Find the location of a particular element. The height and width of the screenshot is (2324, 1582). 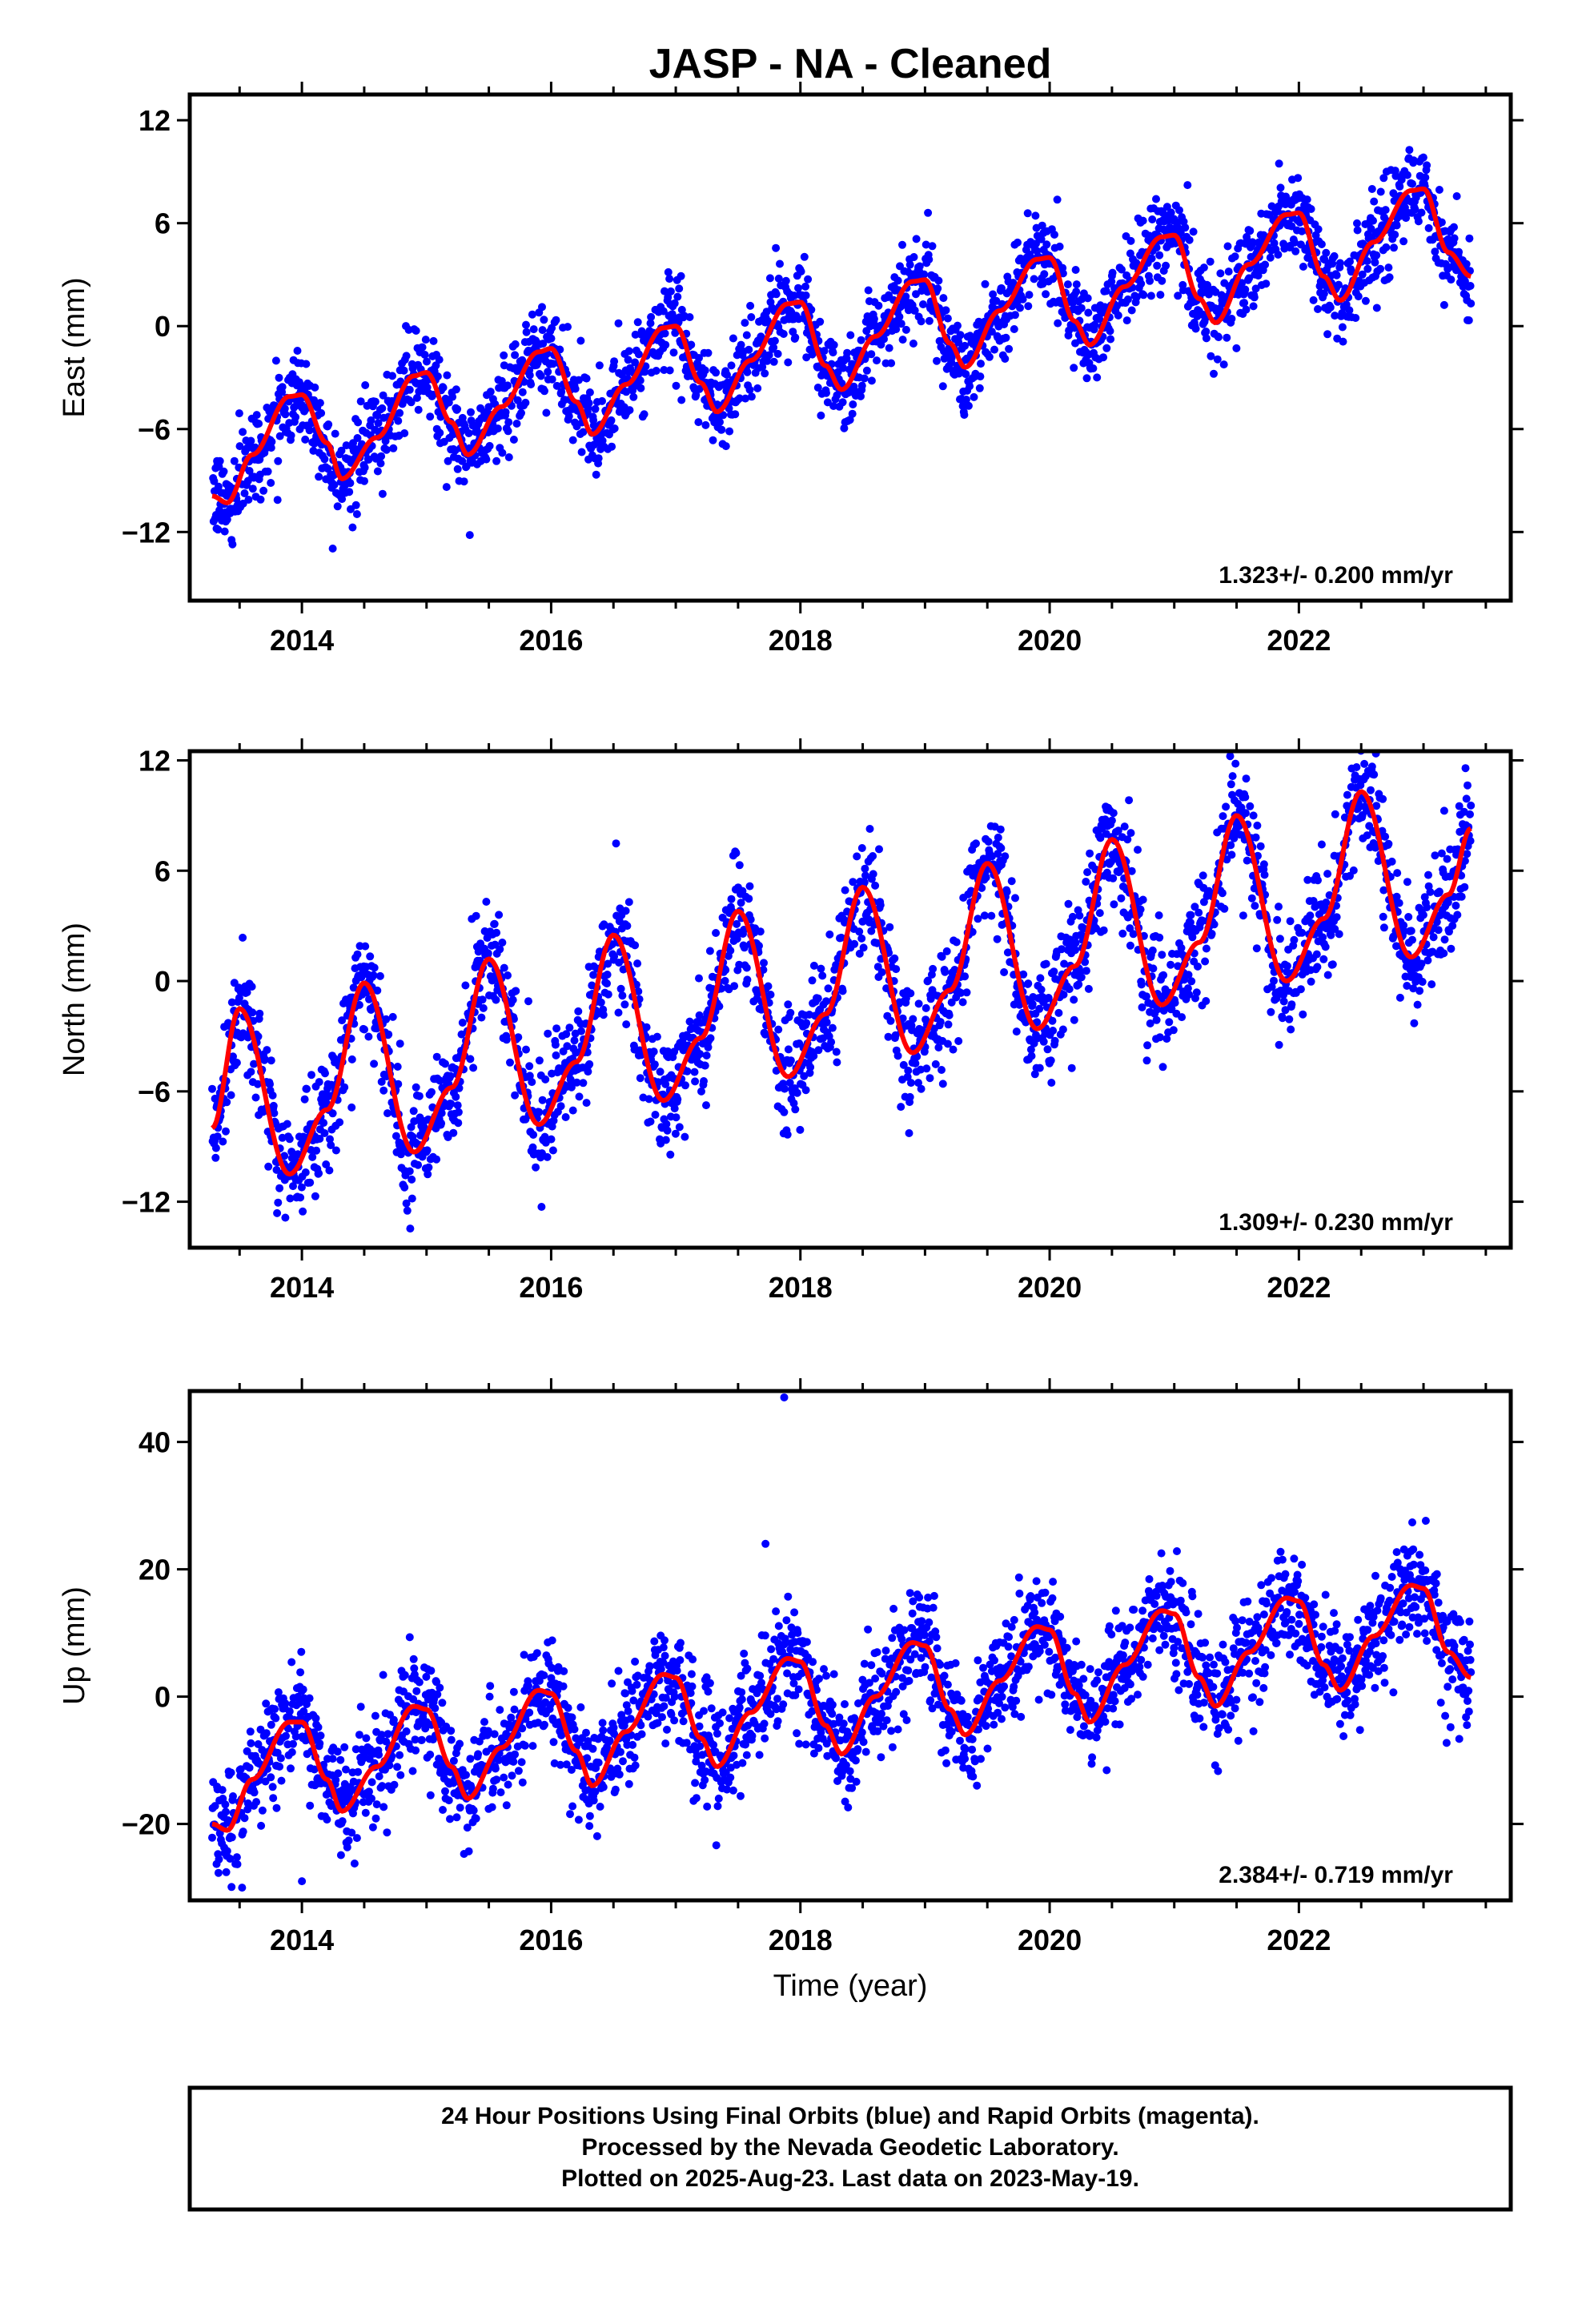

east-x-tick-label: 2020 is located at coordinates (1050, 640).